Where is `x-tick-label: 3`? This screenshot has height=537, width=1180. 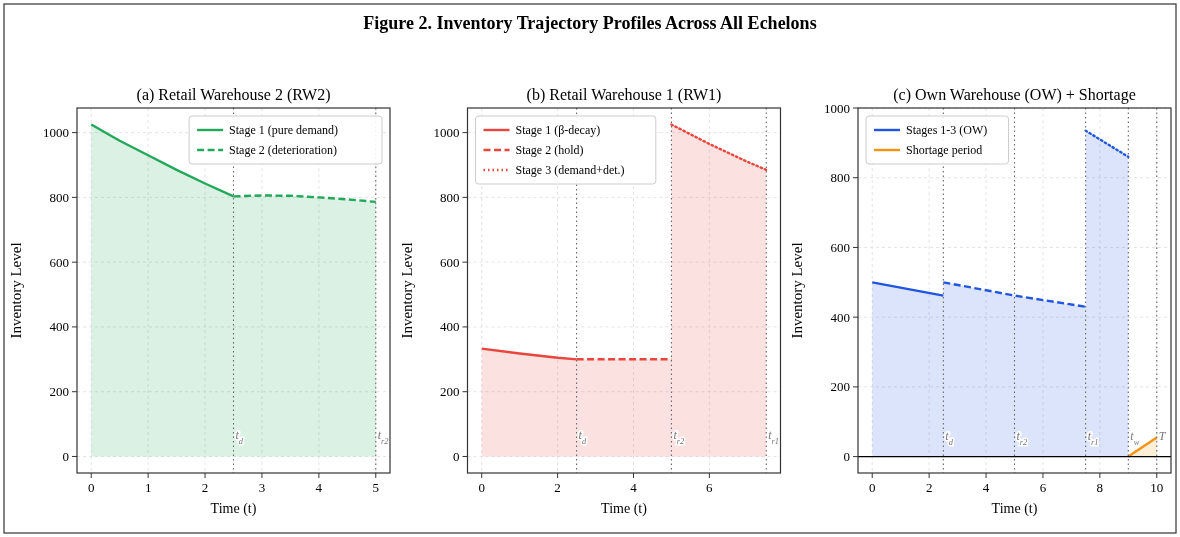
x-tick-label: 3 is located at coordinates (262, 487).